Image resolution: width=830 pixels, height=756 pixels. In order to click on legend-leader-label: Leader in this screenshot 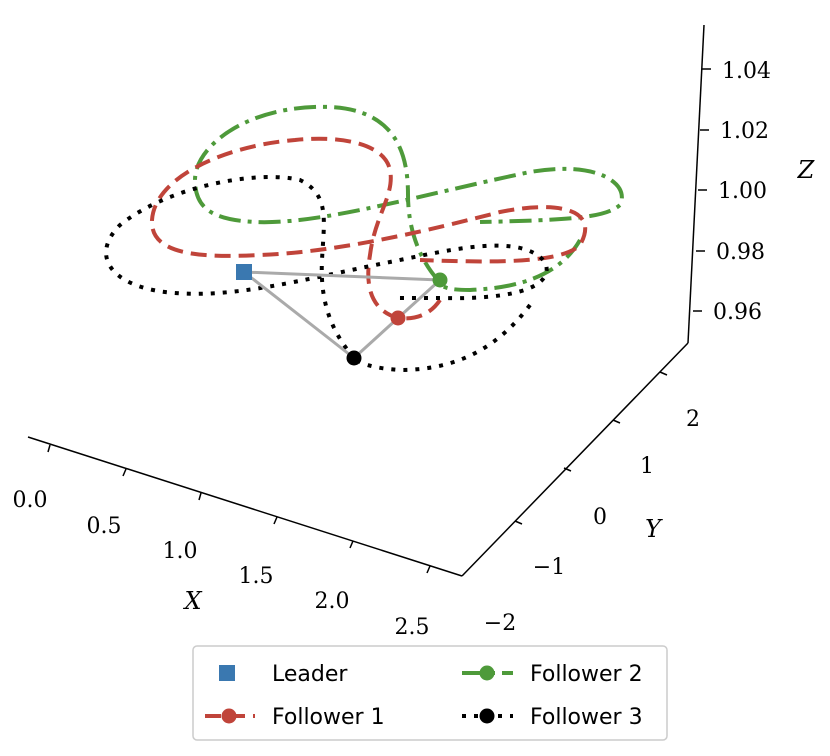, I will do `click(310, 674)`.